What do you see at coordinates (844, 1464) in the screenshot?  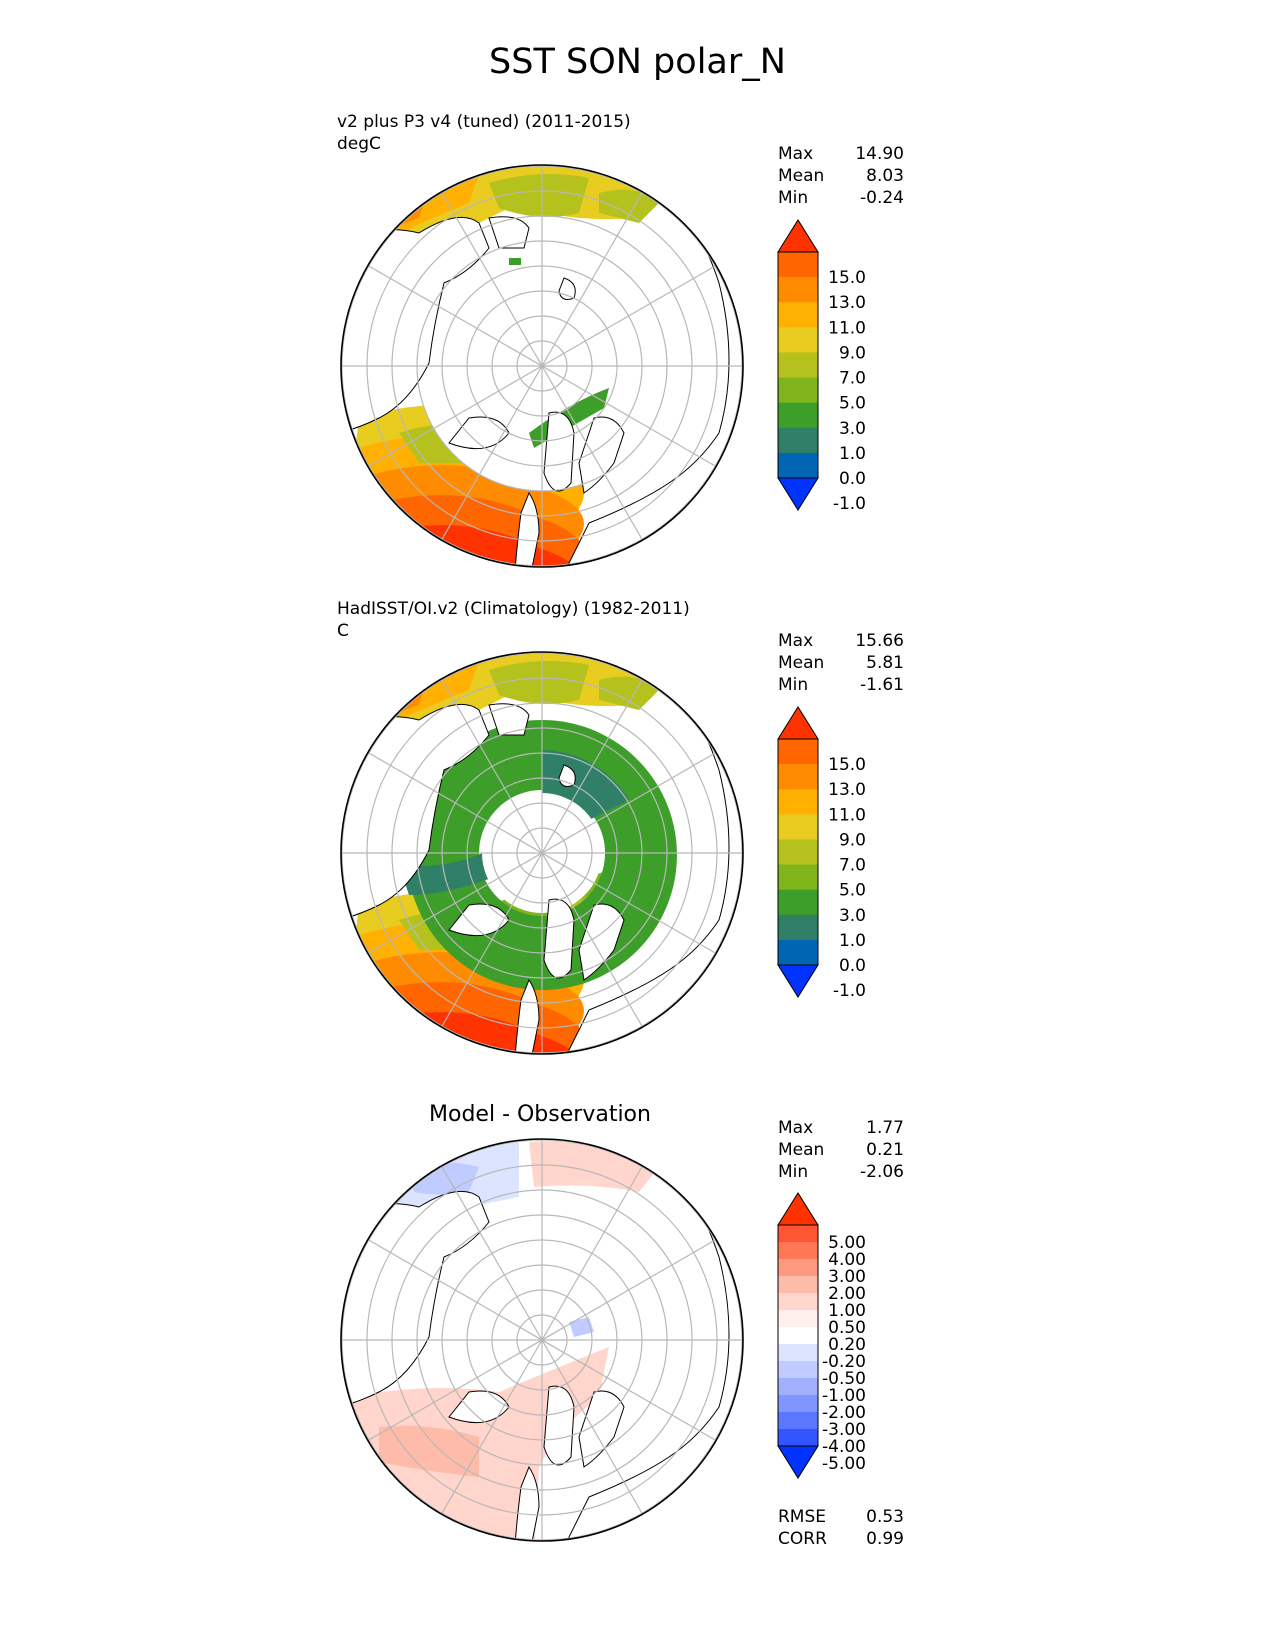 I see `colorbar-tick-label: -5.00` at bounding box center [844, 1464].